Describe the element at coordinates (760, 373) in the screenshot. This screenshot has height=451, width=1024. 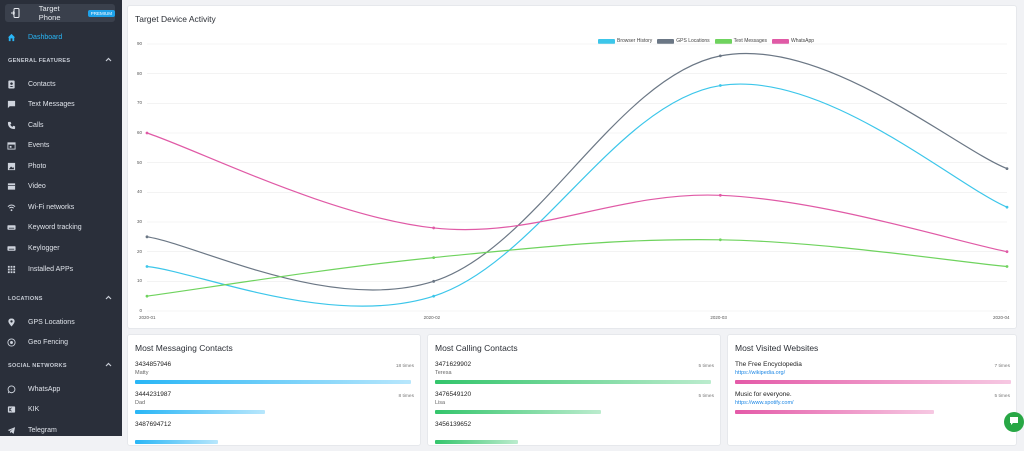
I see `website-url-link: https://wikipedia.org/` at that location.